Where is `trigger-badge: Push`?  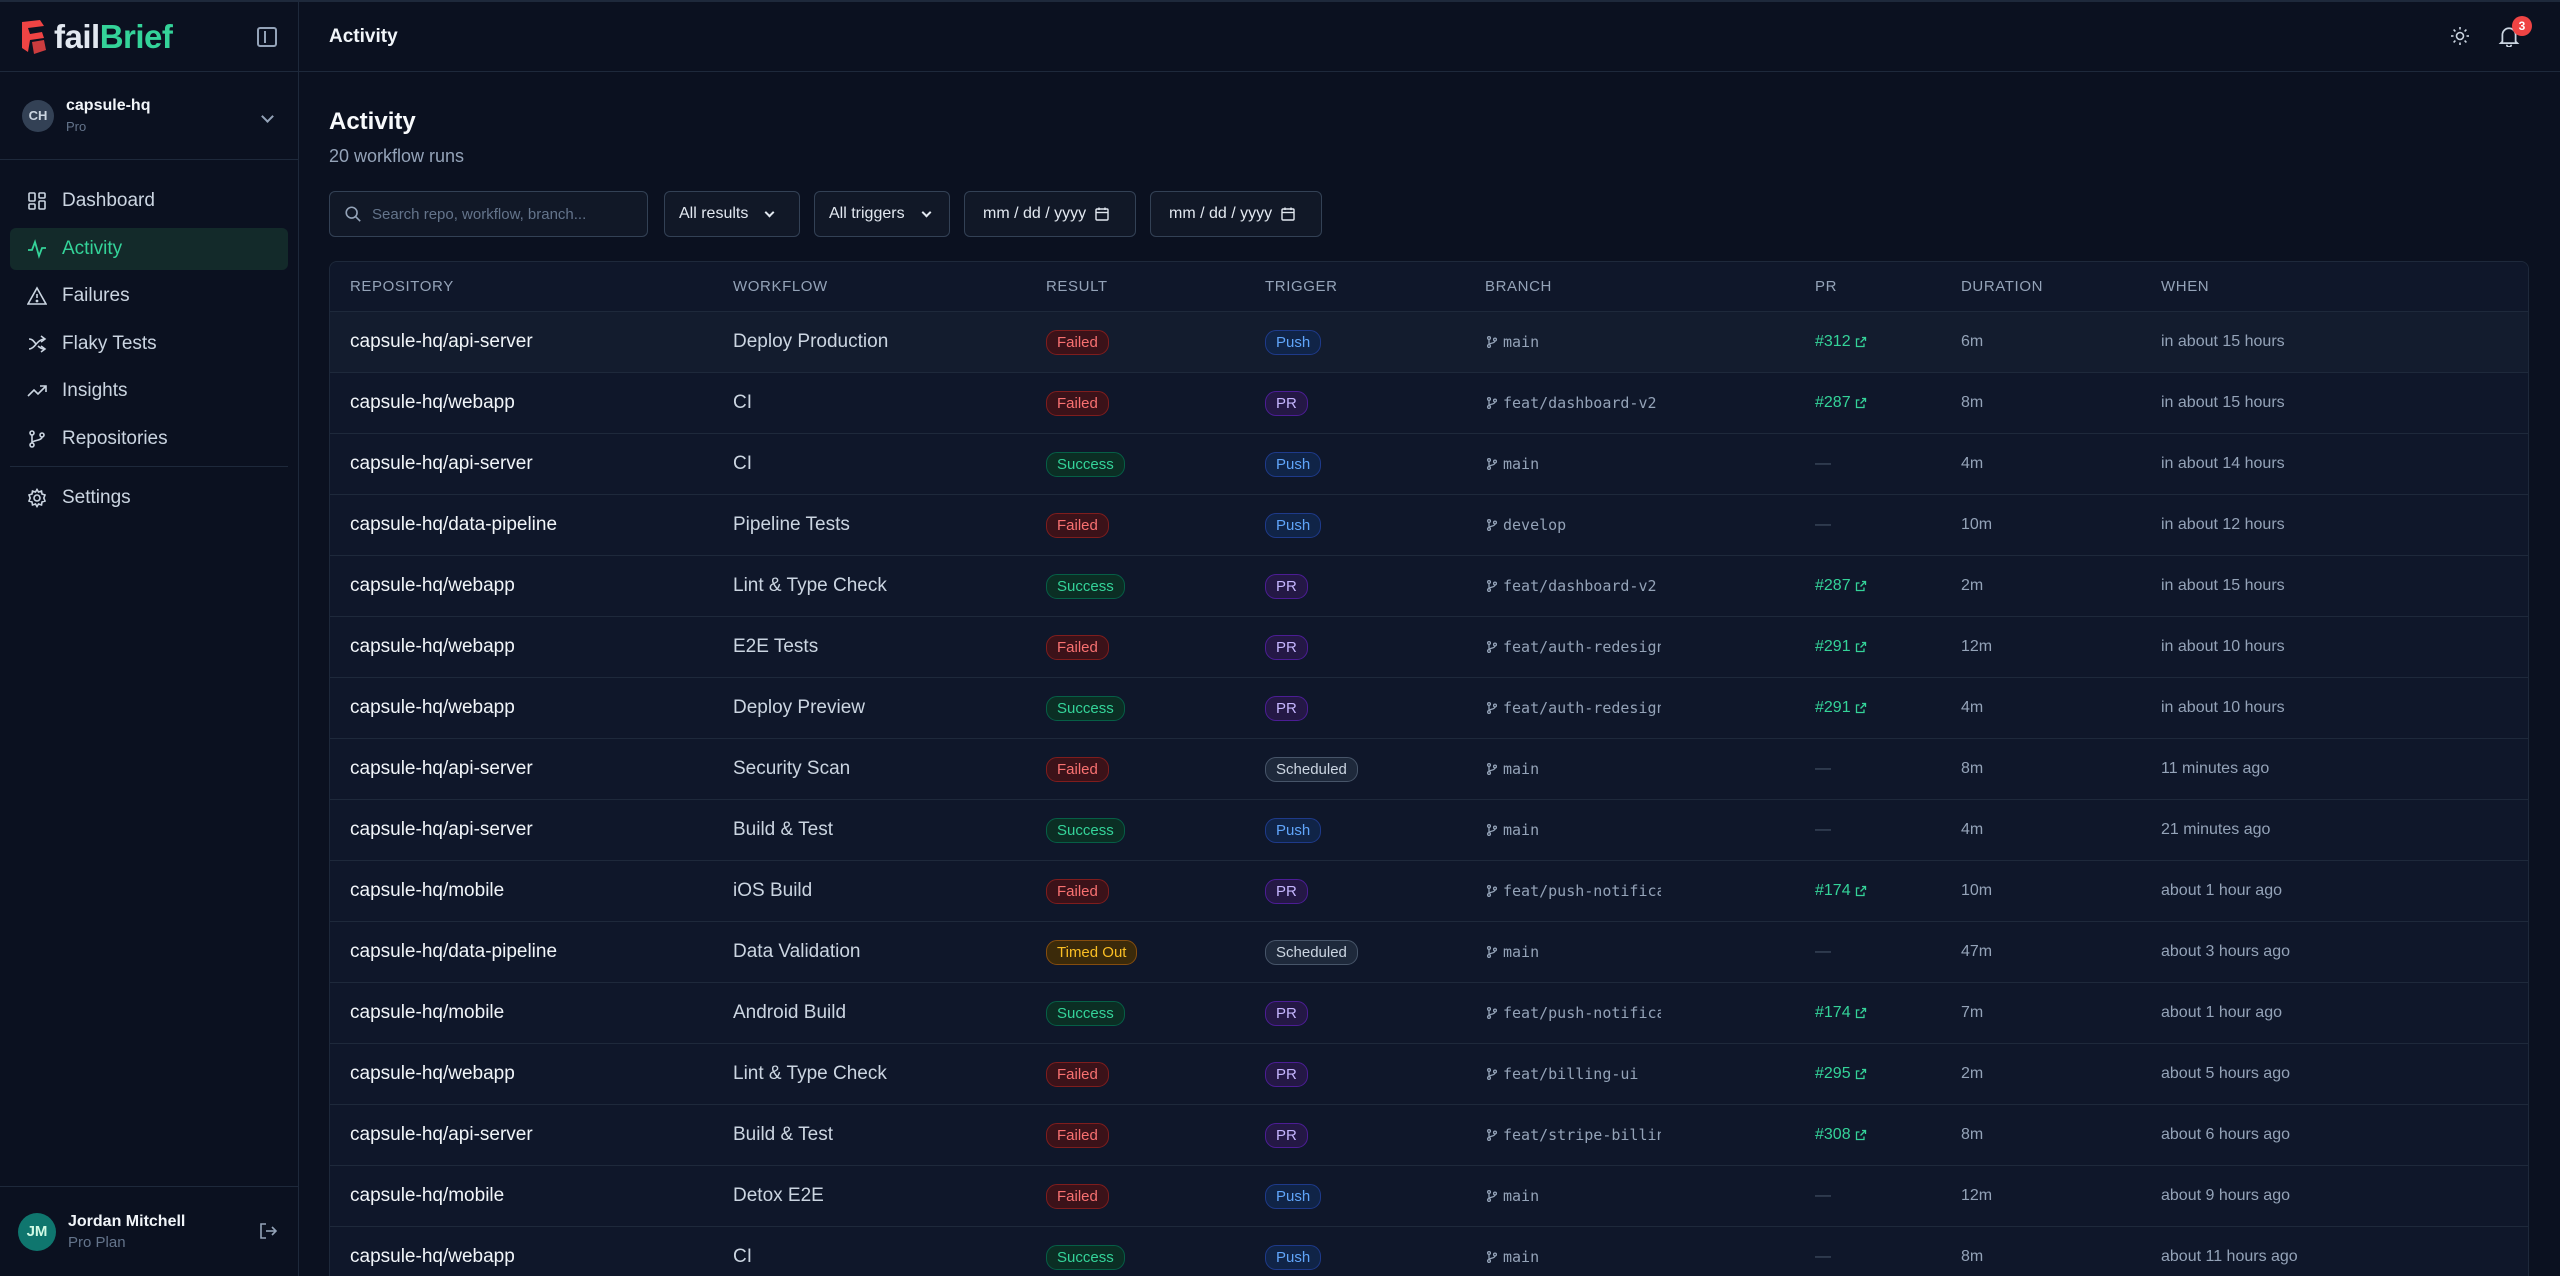 trigger-badge: Push is located at coordinates (1293, 464).